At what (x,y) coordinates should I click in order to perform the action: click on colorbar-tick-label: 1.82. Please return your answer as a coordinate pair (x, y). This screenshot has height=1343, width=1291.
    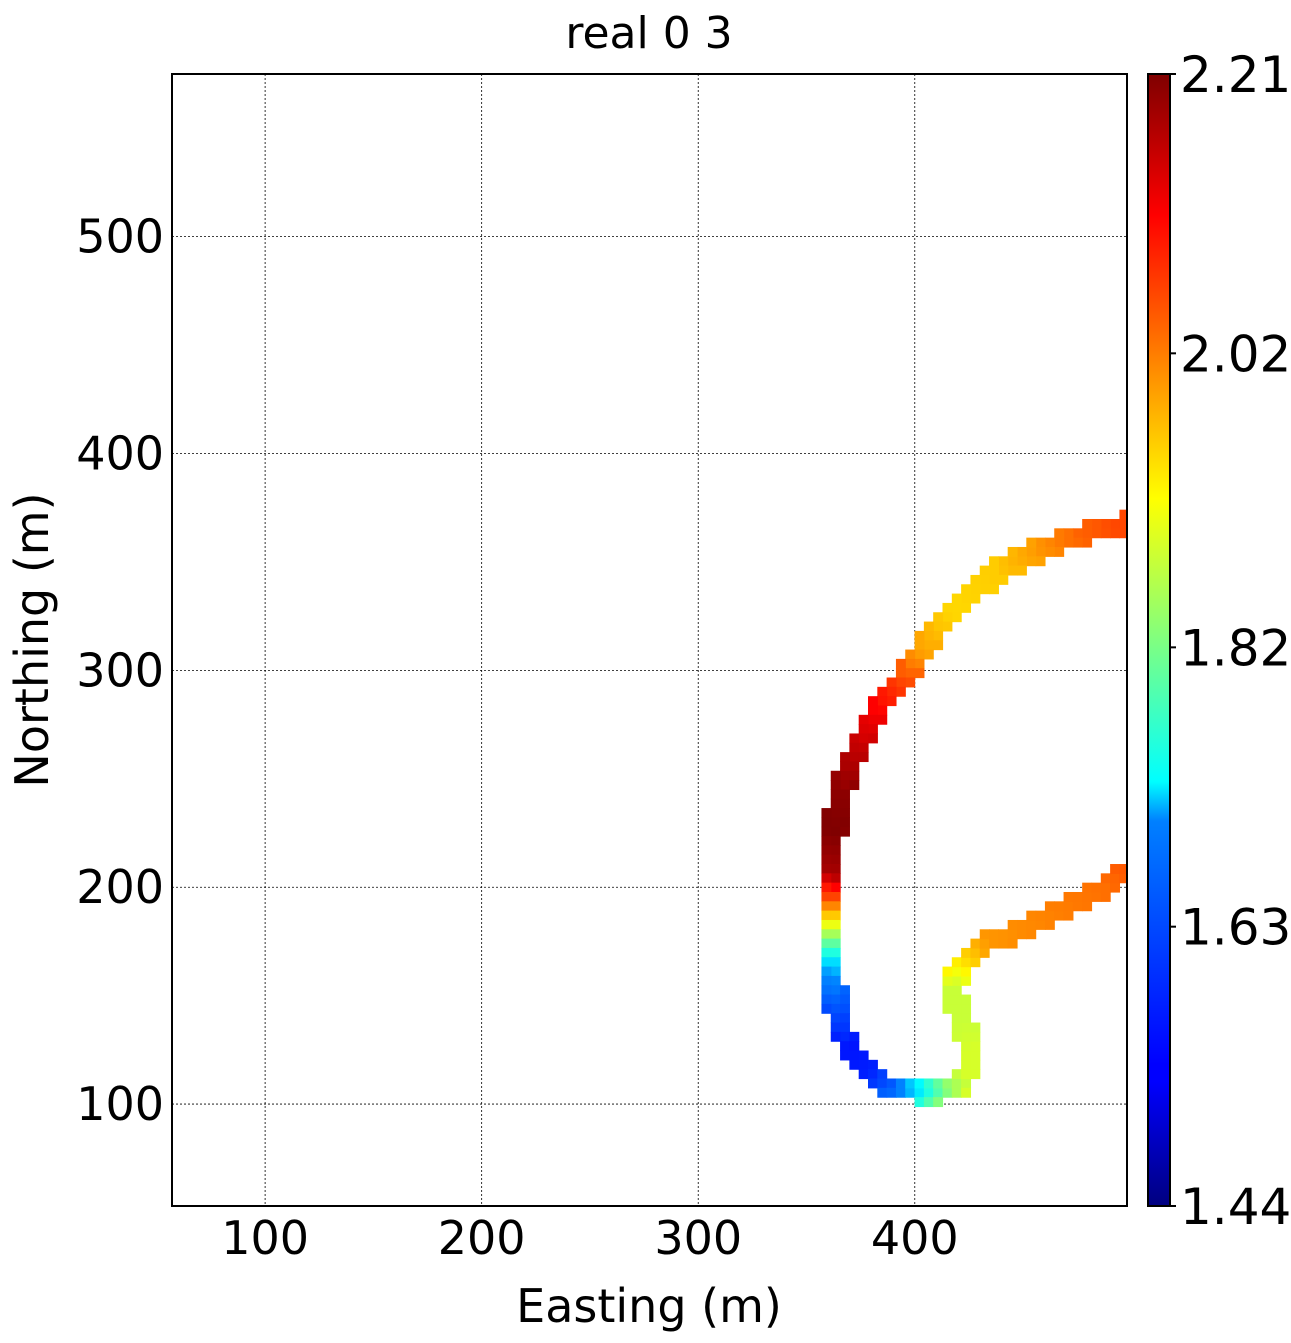
    Looking at the image, I should click on (1235, 648).